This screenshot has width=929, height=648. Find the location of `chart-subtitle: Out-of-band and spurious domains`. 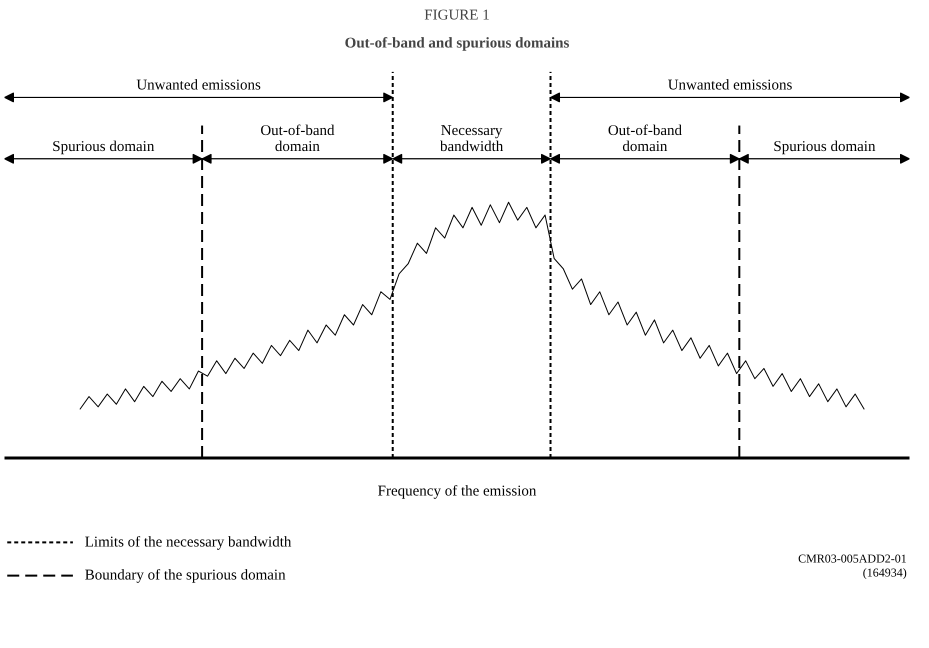

chart-subtitle: Out-of-band and spurious domains is located at coordinates (457, 44).